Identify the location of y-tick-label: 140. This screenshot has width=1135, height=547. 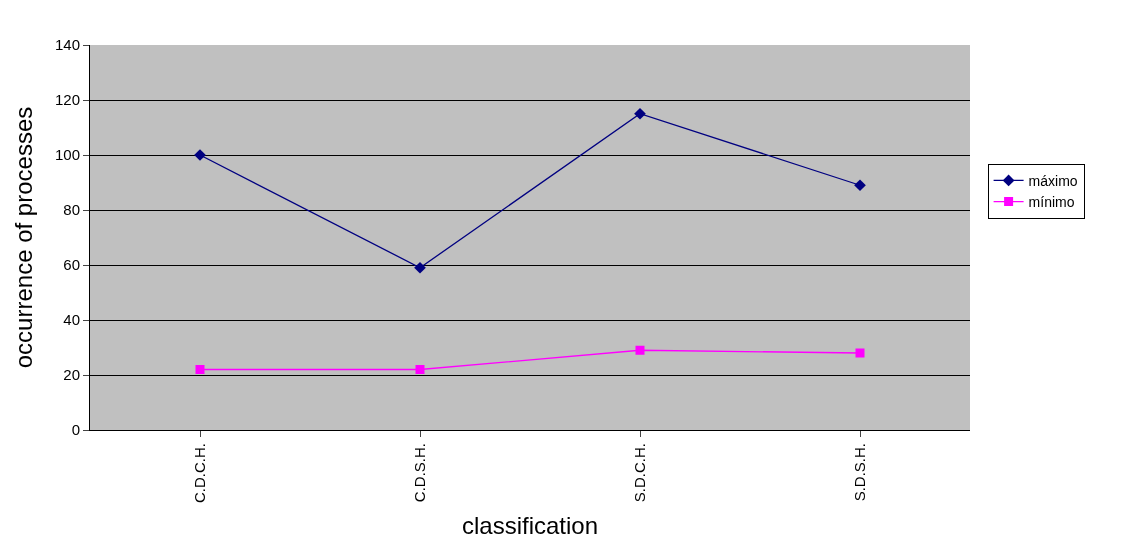
(67, 45).